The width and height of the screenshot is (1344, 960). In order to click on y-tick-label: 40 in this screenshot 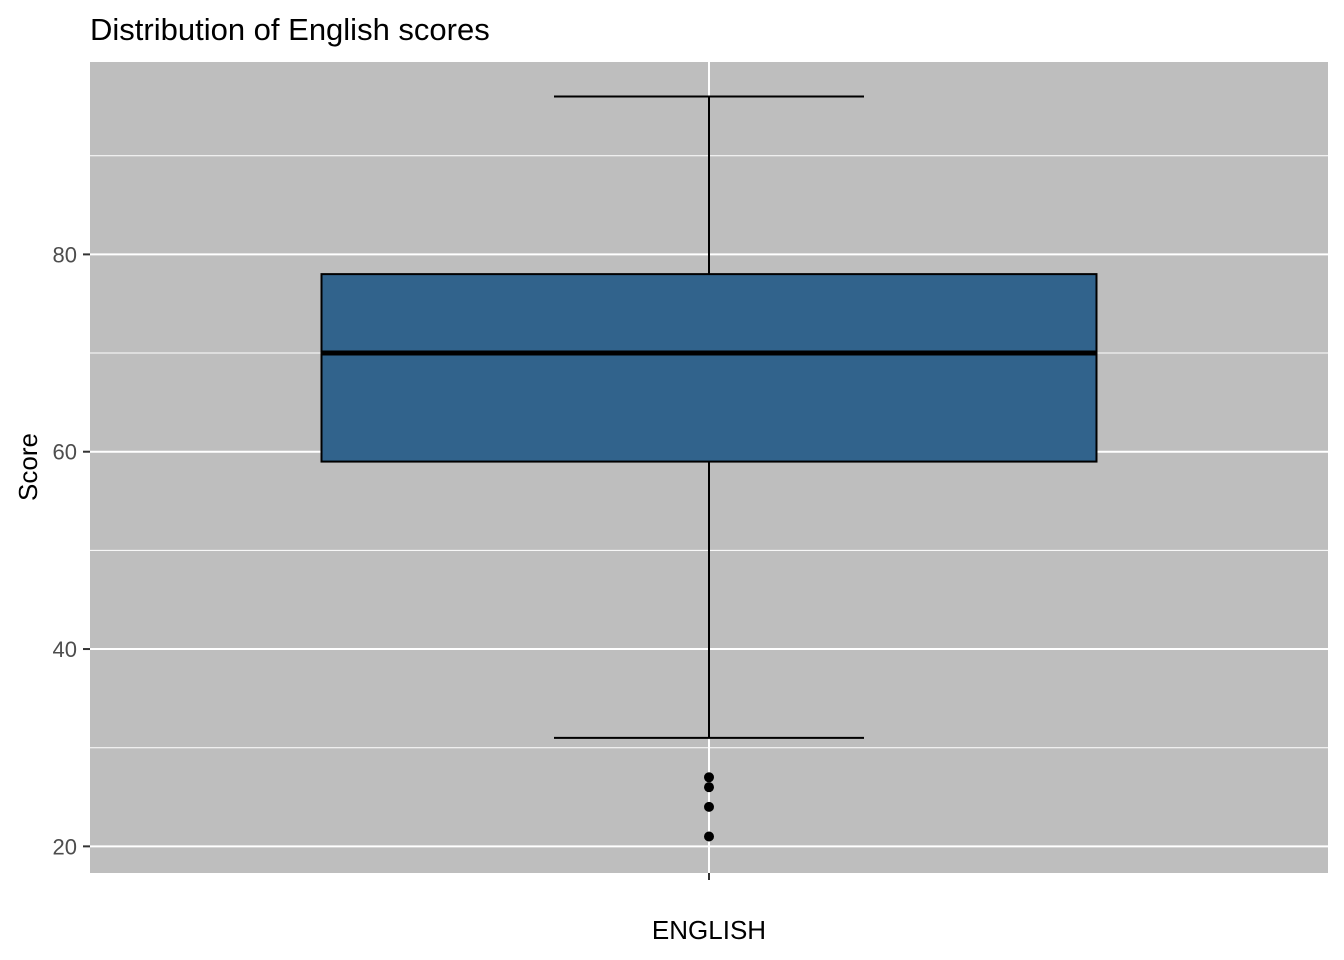, I will do `click(65, 649)`.